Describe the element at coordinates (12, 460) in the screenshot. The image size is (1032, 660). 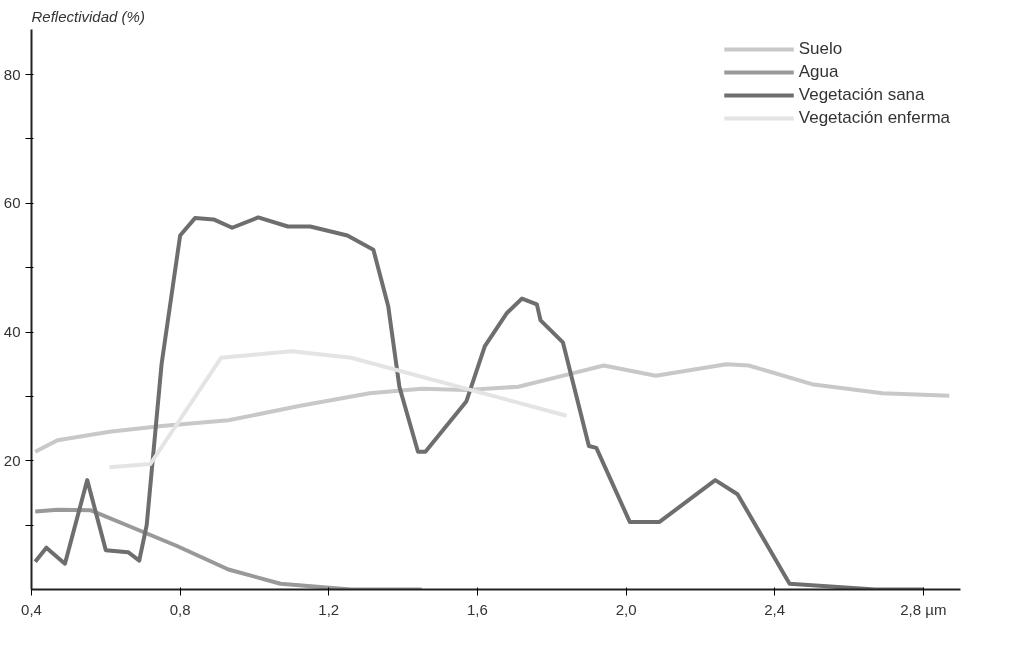
I see `y-tick-label: 20` at that location.